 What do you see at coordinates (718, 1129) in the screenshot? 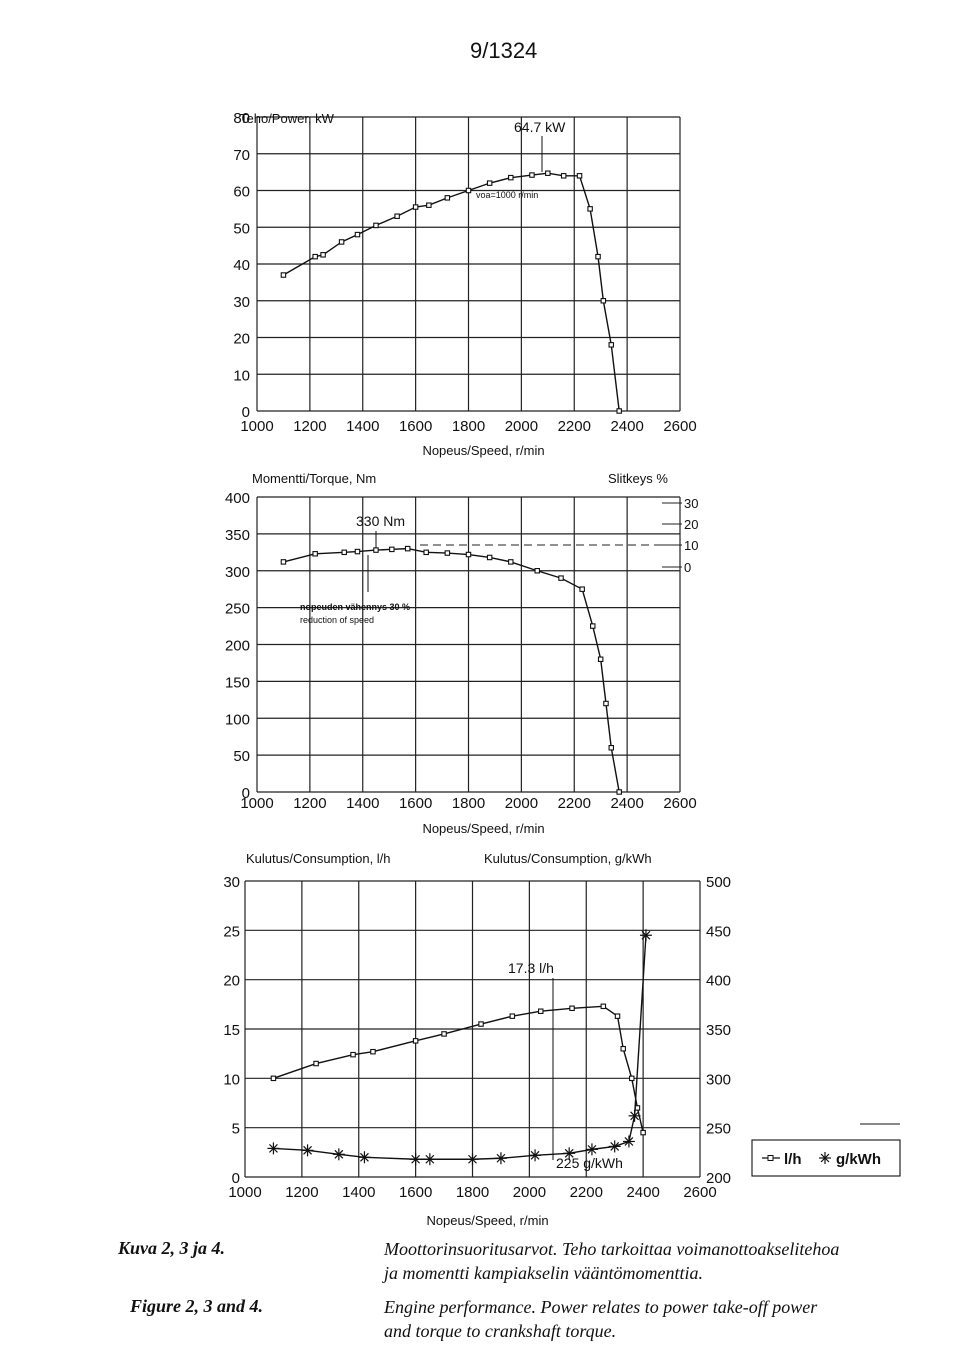
I see `y2-tick-label: 250` at bounding box center [718, 1129].